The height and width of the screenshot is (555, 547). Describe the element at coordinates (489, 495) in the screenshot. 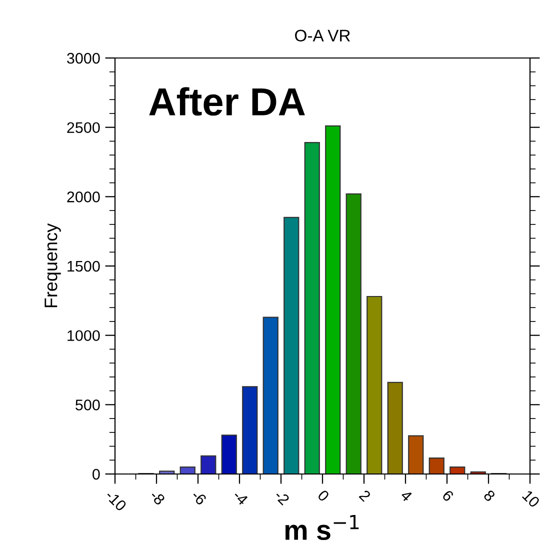

I see `x-tick-label: 8` at that location.